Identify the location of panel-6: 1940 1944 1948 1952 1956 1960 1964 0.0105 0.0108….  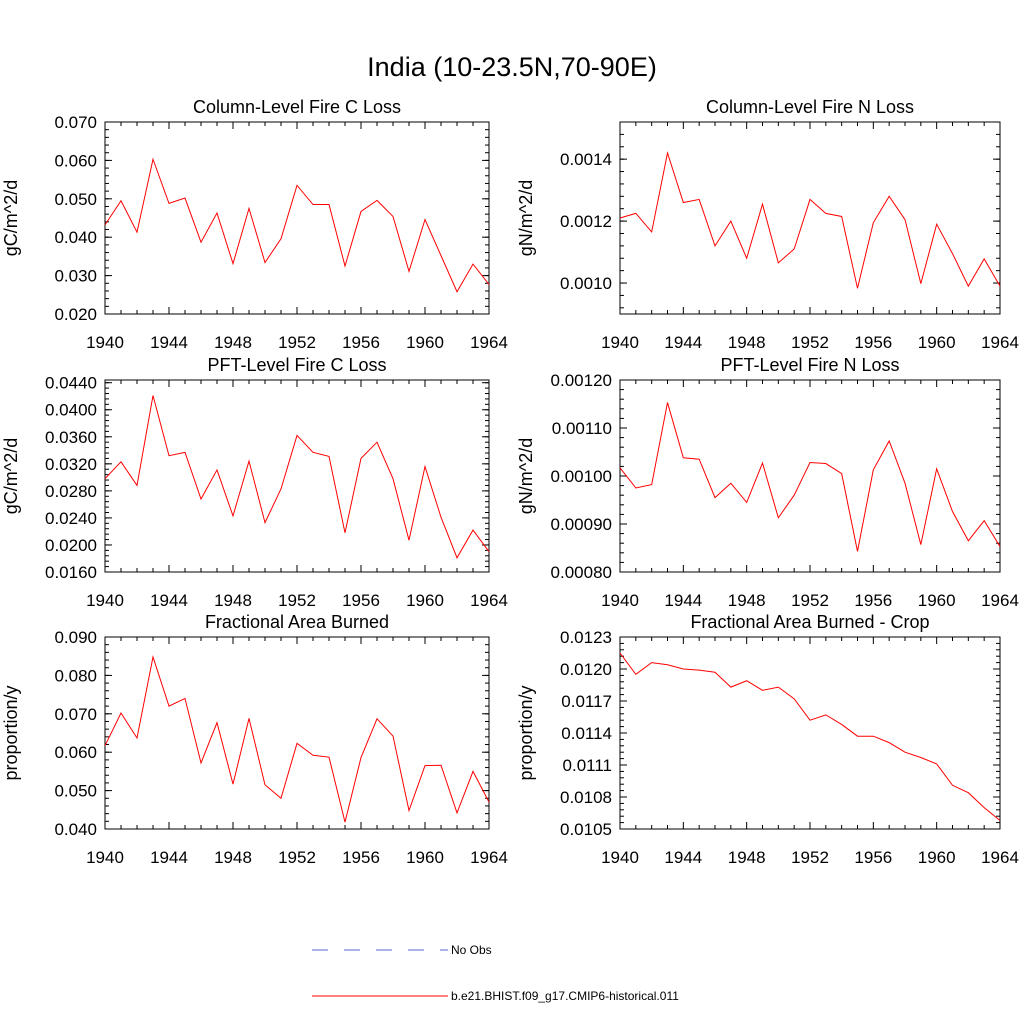
(767, 739).